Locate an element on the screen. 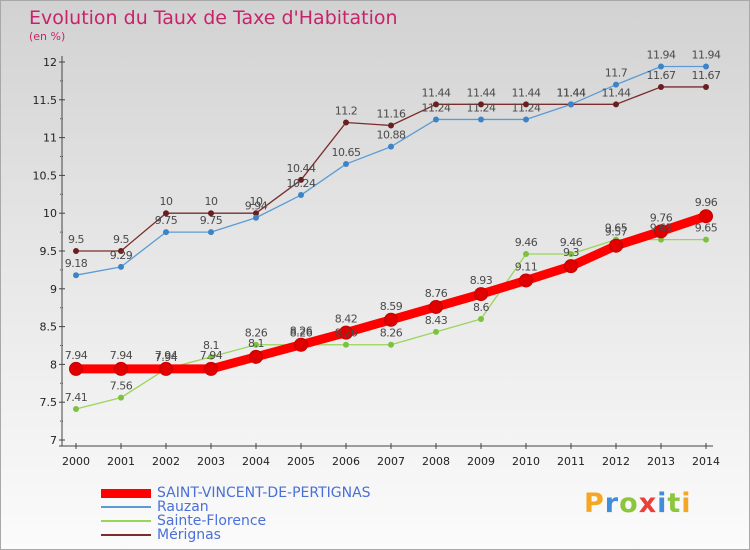  y-tick-label: 7 is located at coordinates (53, 440).